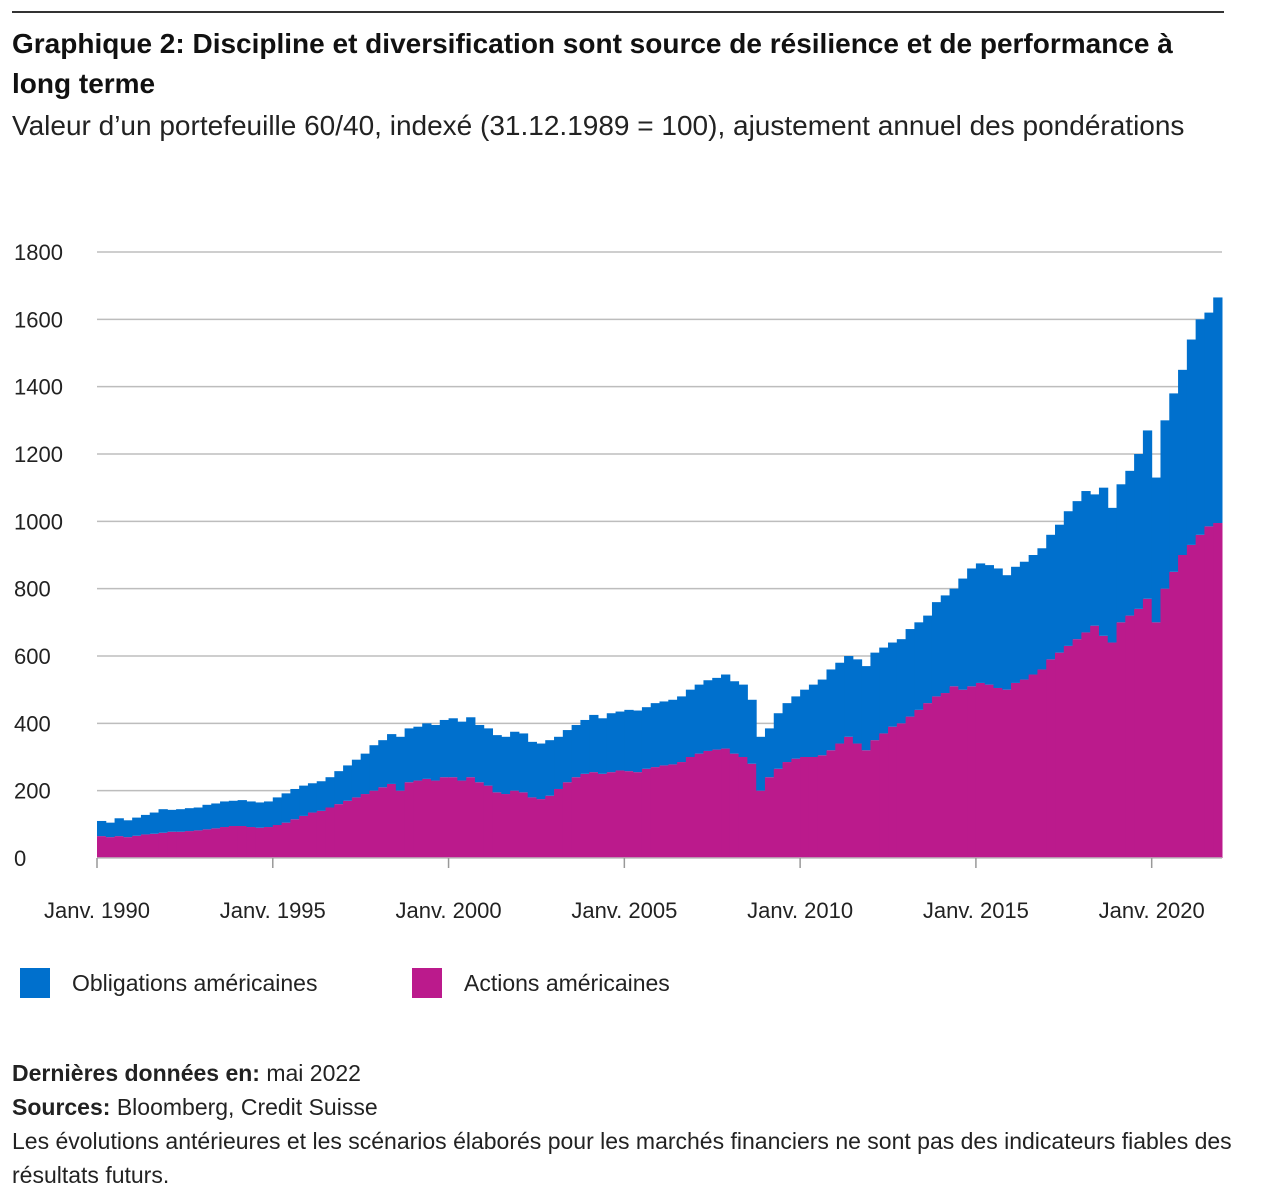  What do you see at coordinates (32, 589) in the screenshot?
I see `y-tick-label: 800` at bounding box center [32, 589].